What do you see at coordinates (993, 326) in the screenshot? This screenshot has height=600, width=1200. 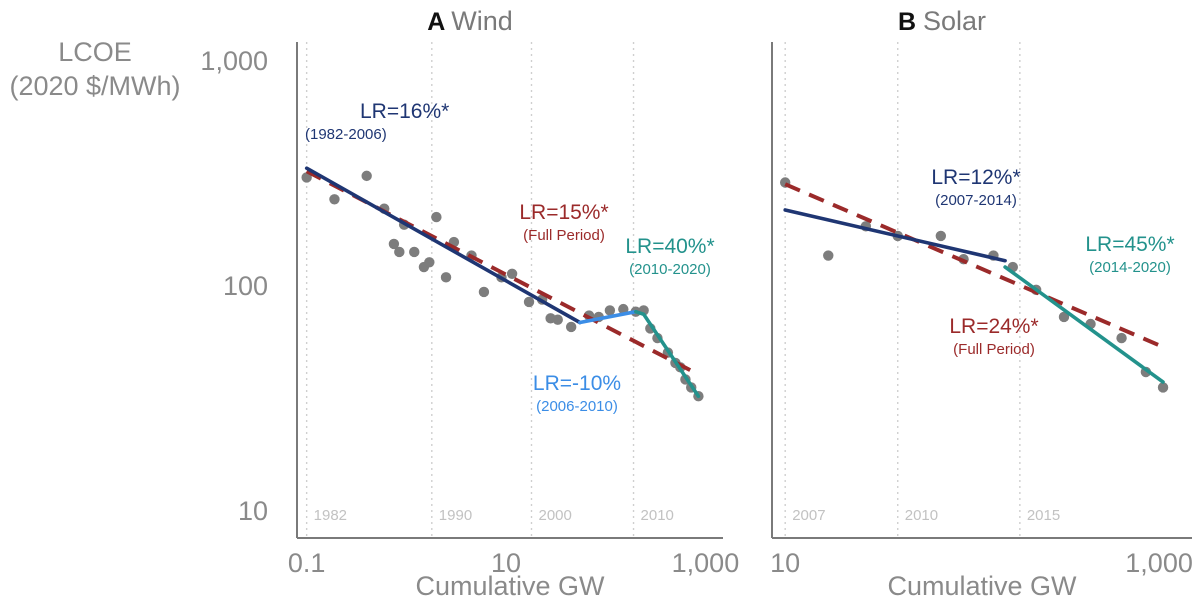 I see `solar-lr-annotation: LR=24%*` at bounding box center [993, 326].